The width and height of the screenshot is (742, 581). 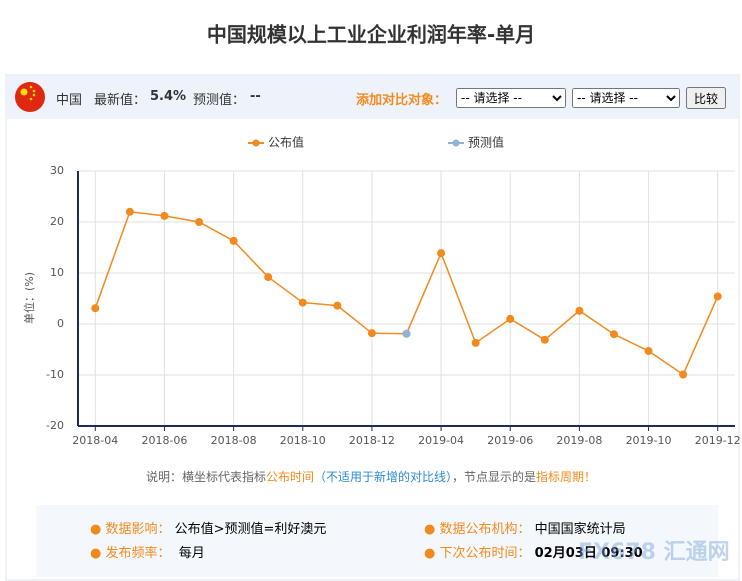 I want to click on note-text: 公布时间, so click(x=289, y=477).